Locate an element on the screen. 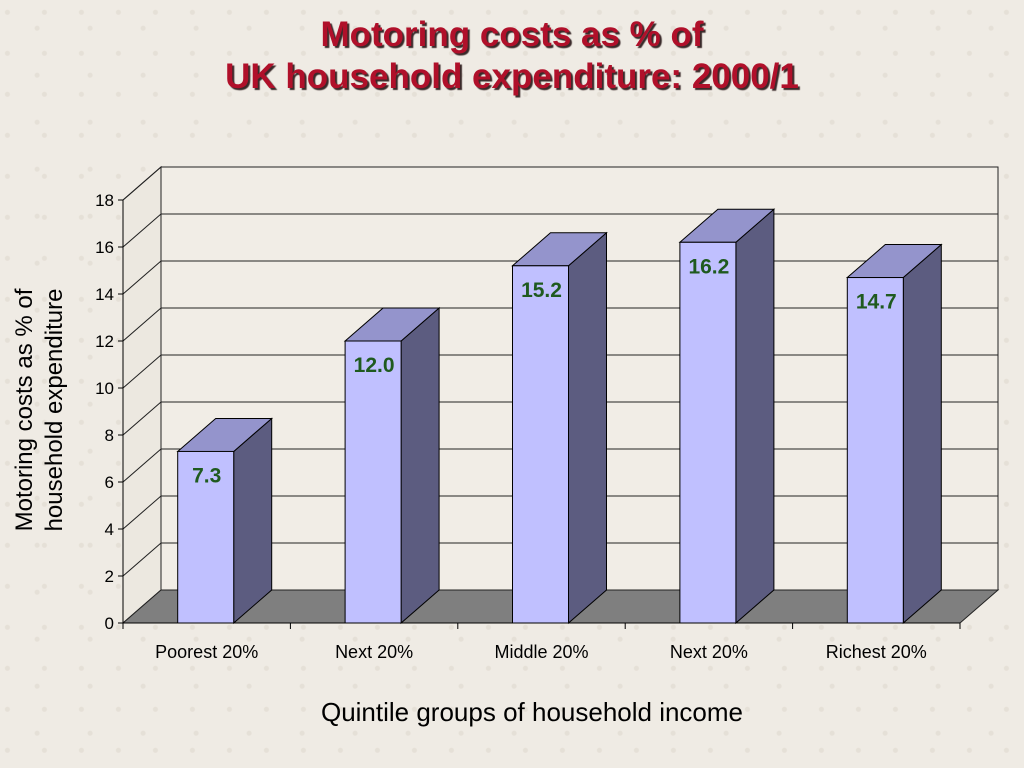 This screenshot has width=1024, height=768. y-tick-label: 14 is located at coordinates (104, 294).